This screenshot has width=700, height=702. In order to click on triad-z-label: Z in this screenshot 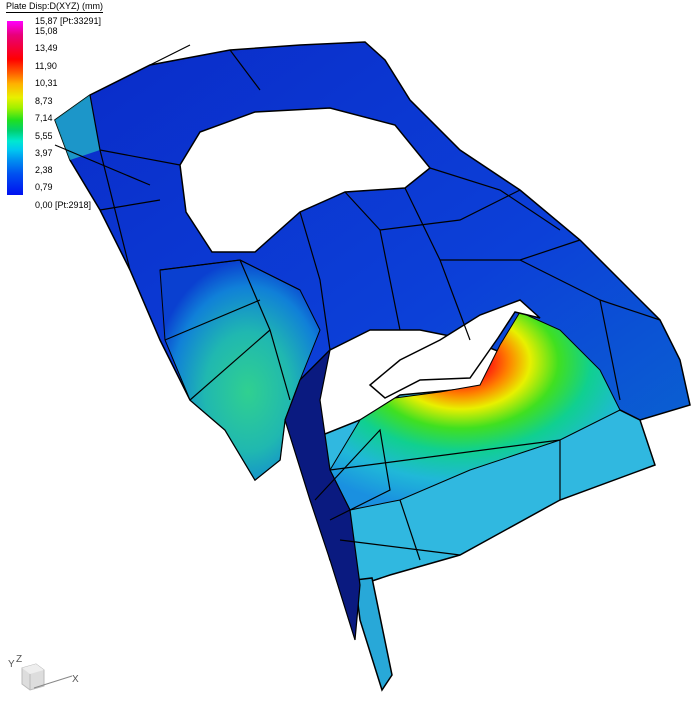, I will do `click(19, 659)`.